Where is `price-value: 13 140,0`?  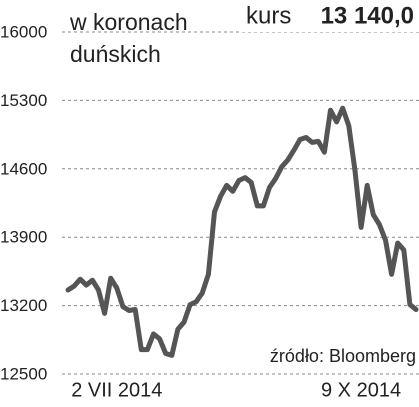
price-value: 13 140,0 is located at coordinates (367, 15).